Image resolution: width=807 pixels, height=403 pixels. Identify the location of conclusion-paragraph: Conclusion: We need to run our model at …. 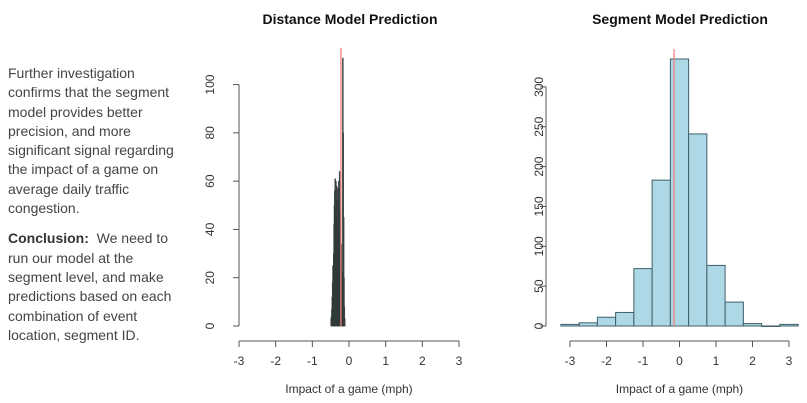
(94, 287).